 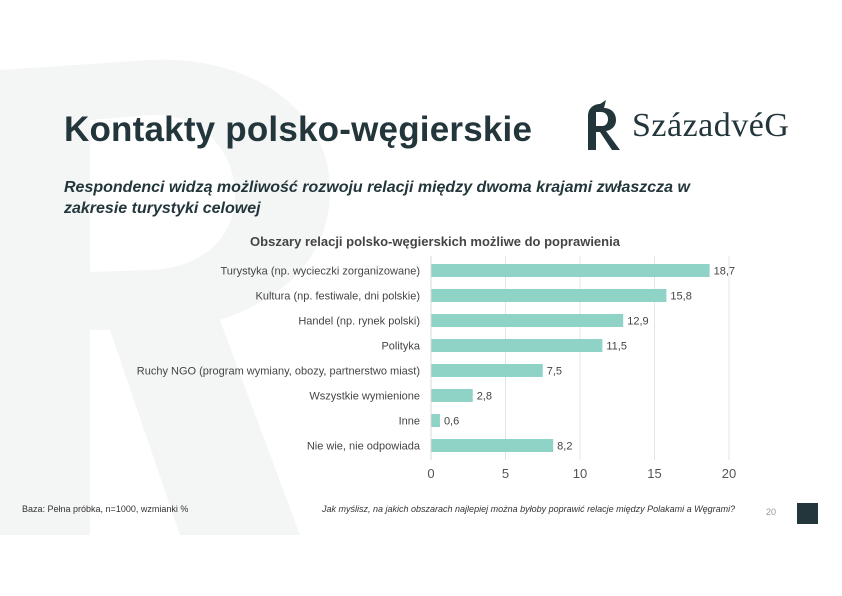 What do you see at coordinates (680, 297) in the screenshot?
I see `bar-value-label: 15,8` at bounding box center [680, 297].